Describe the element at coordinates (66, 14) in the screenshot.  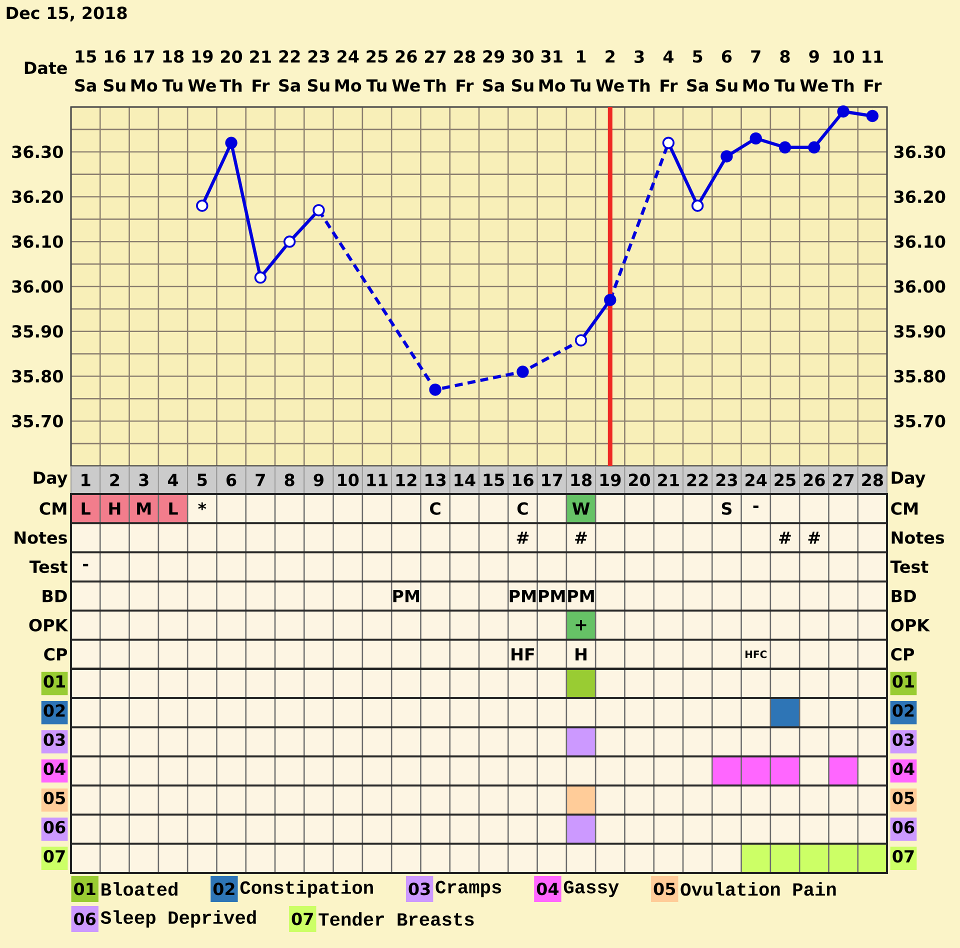
I see `chart-title: Dec 15, 2018` at that location.